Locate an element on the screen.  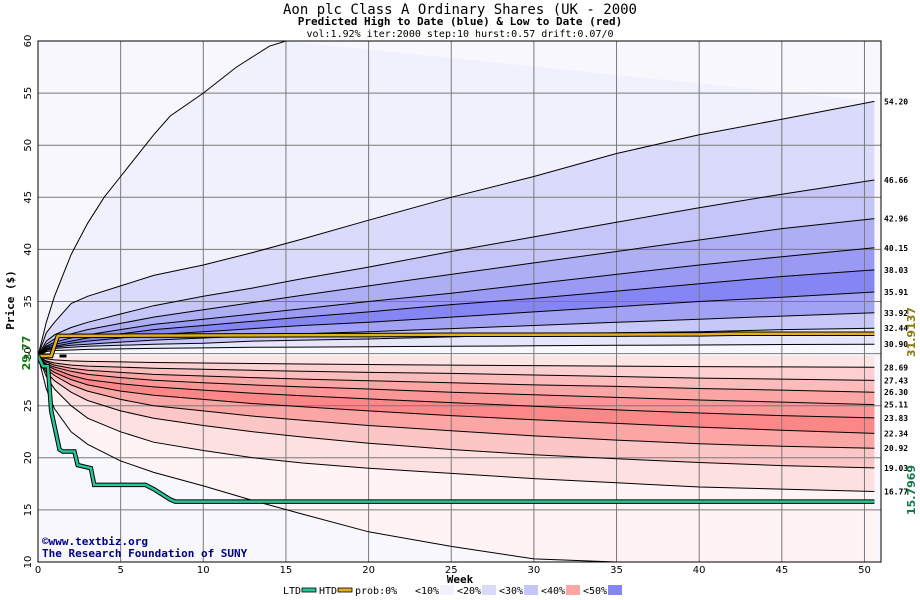
credit-line-2: The Research Foundation of SUNY is located at coordinates (145, 553).